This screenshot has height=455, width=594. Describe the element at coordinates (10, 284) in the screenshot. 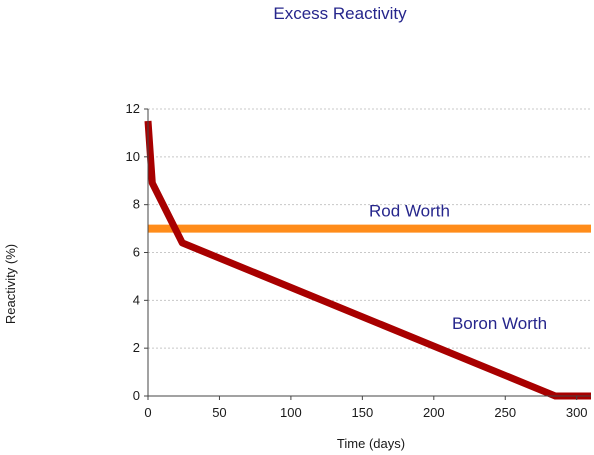

I see `y-axis-label: Reactivity (%)` at that location.